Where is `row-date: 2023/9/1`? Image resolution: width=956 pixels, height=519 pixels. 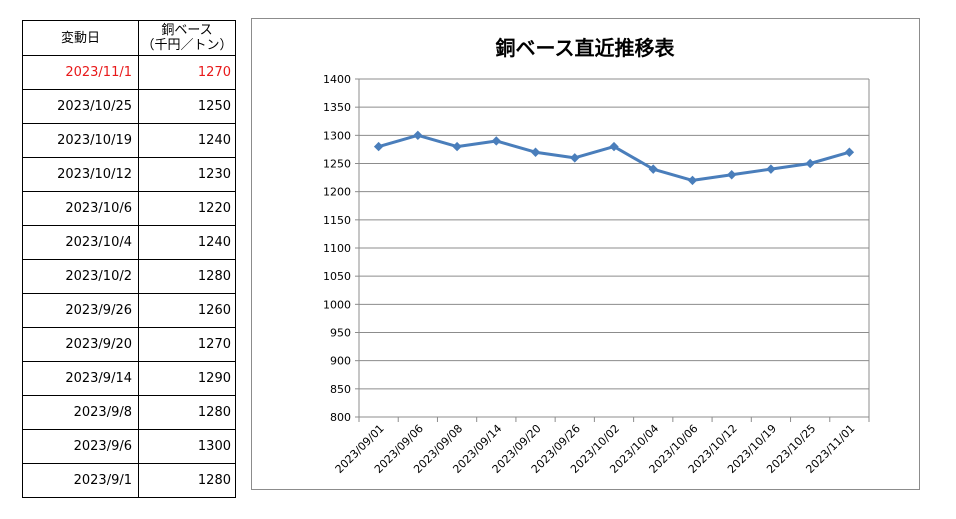
row-date: 2023/9/1 is located at coordinates (80, 480).